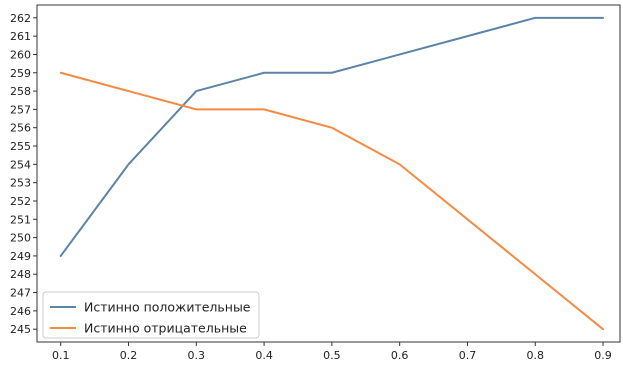  Describe the element at coordinates (20, 293) in the screenshot. I see `y-tick-label: 247` at that location.